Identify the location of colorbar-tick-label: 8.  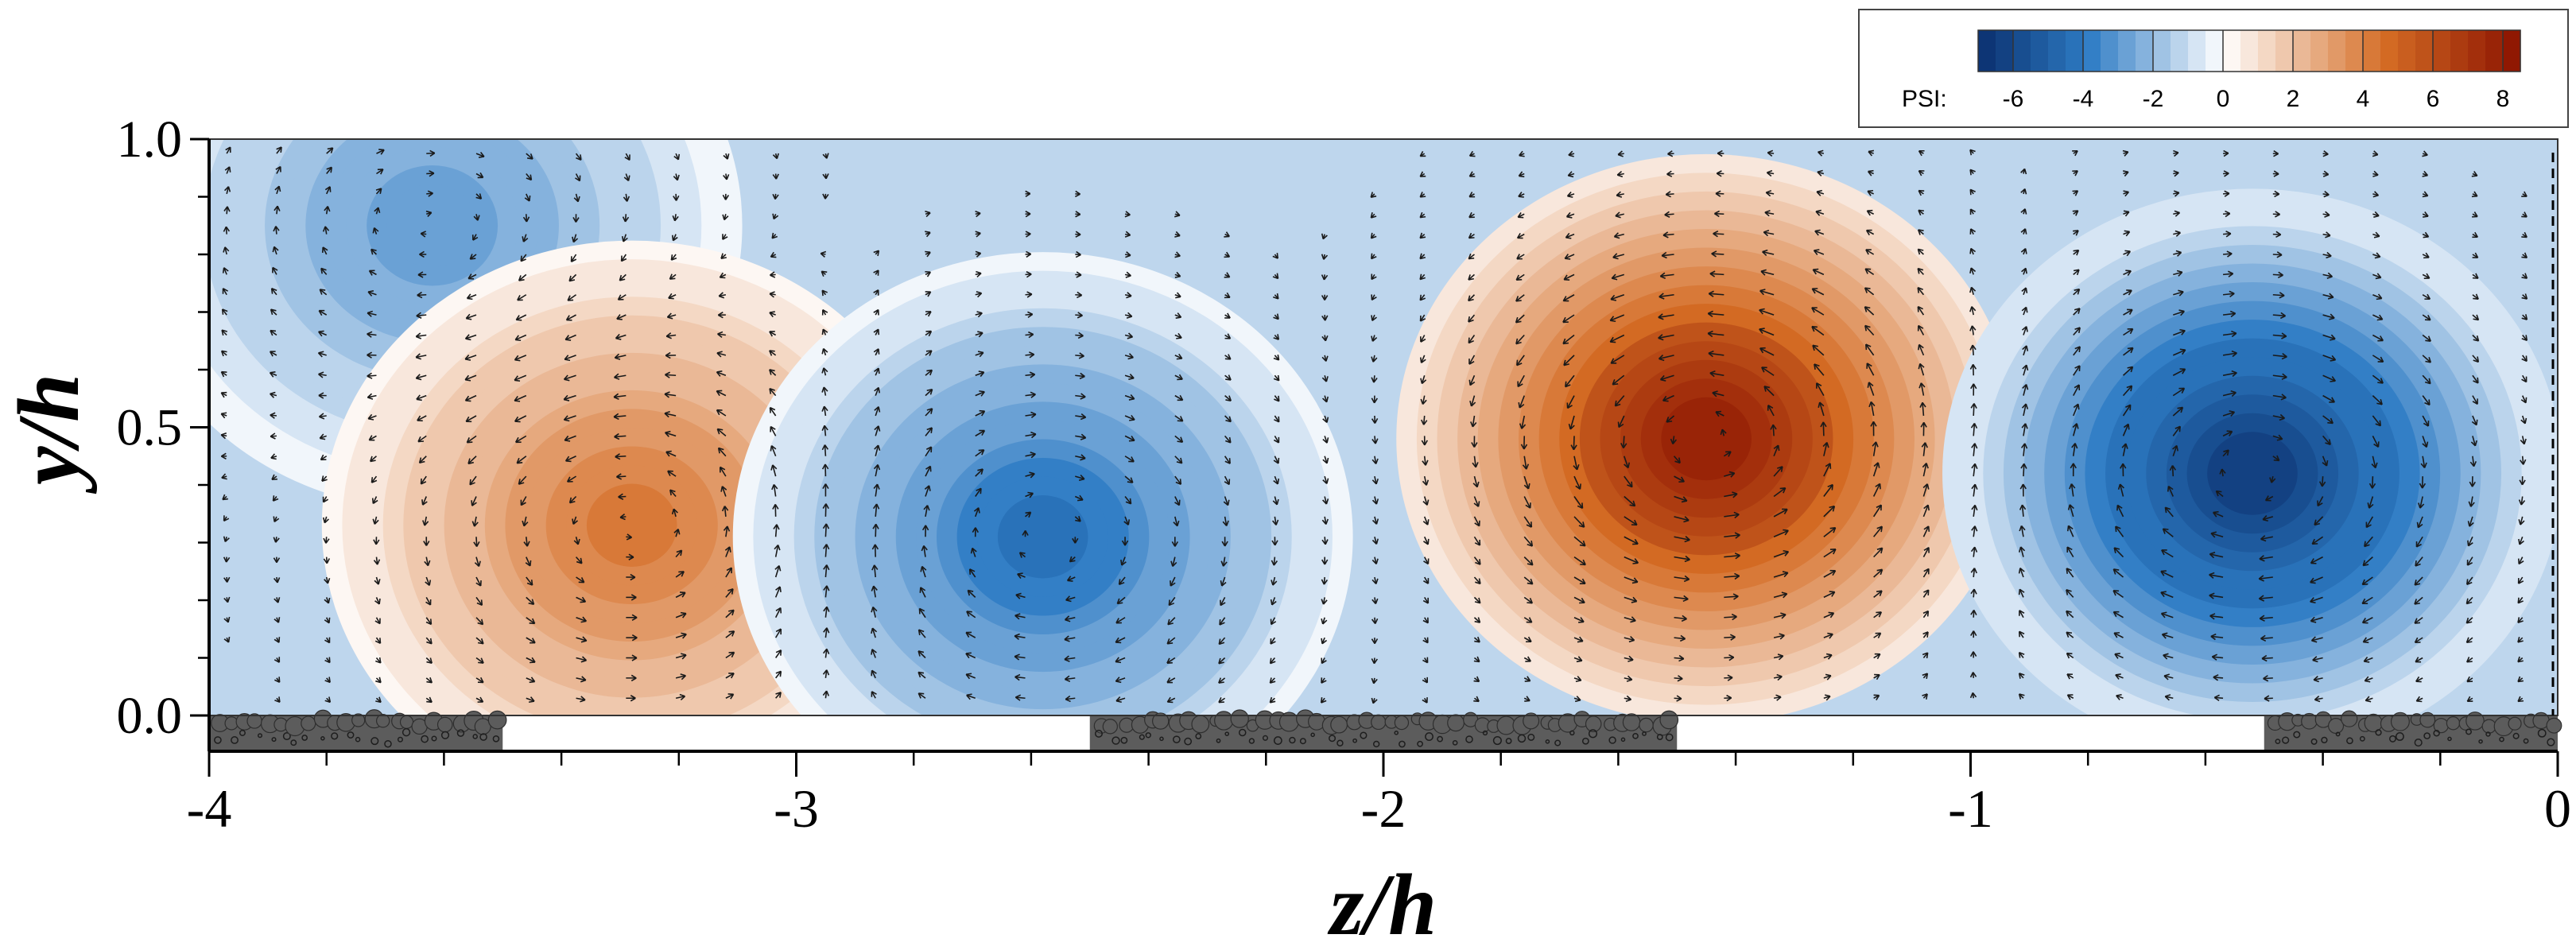
(2503, 99).